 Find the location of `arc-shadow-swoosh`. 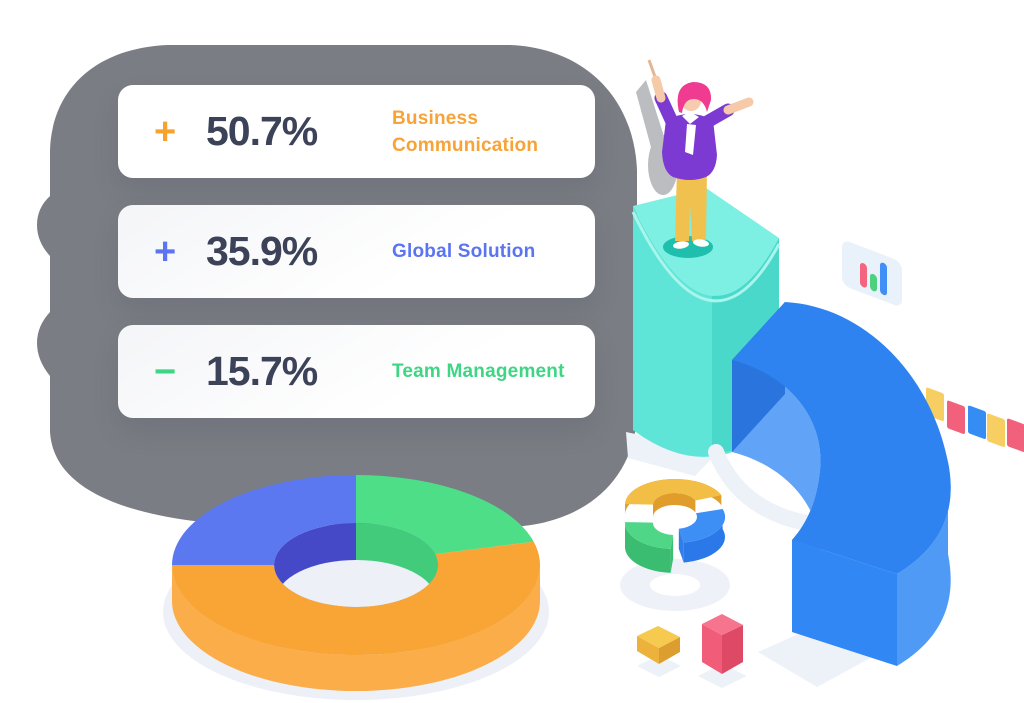

arc-shadow-swoosh is located at coordinates (764, 488).